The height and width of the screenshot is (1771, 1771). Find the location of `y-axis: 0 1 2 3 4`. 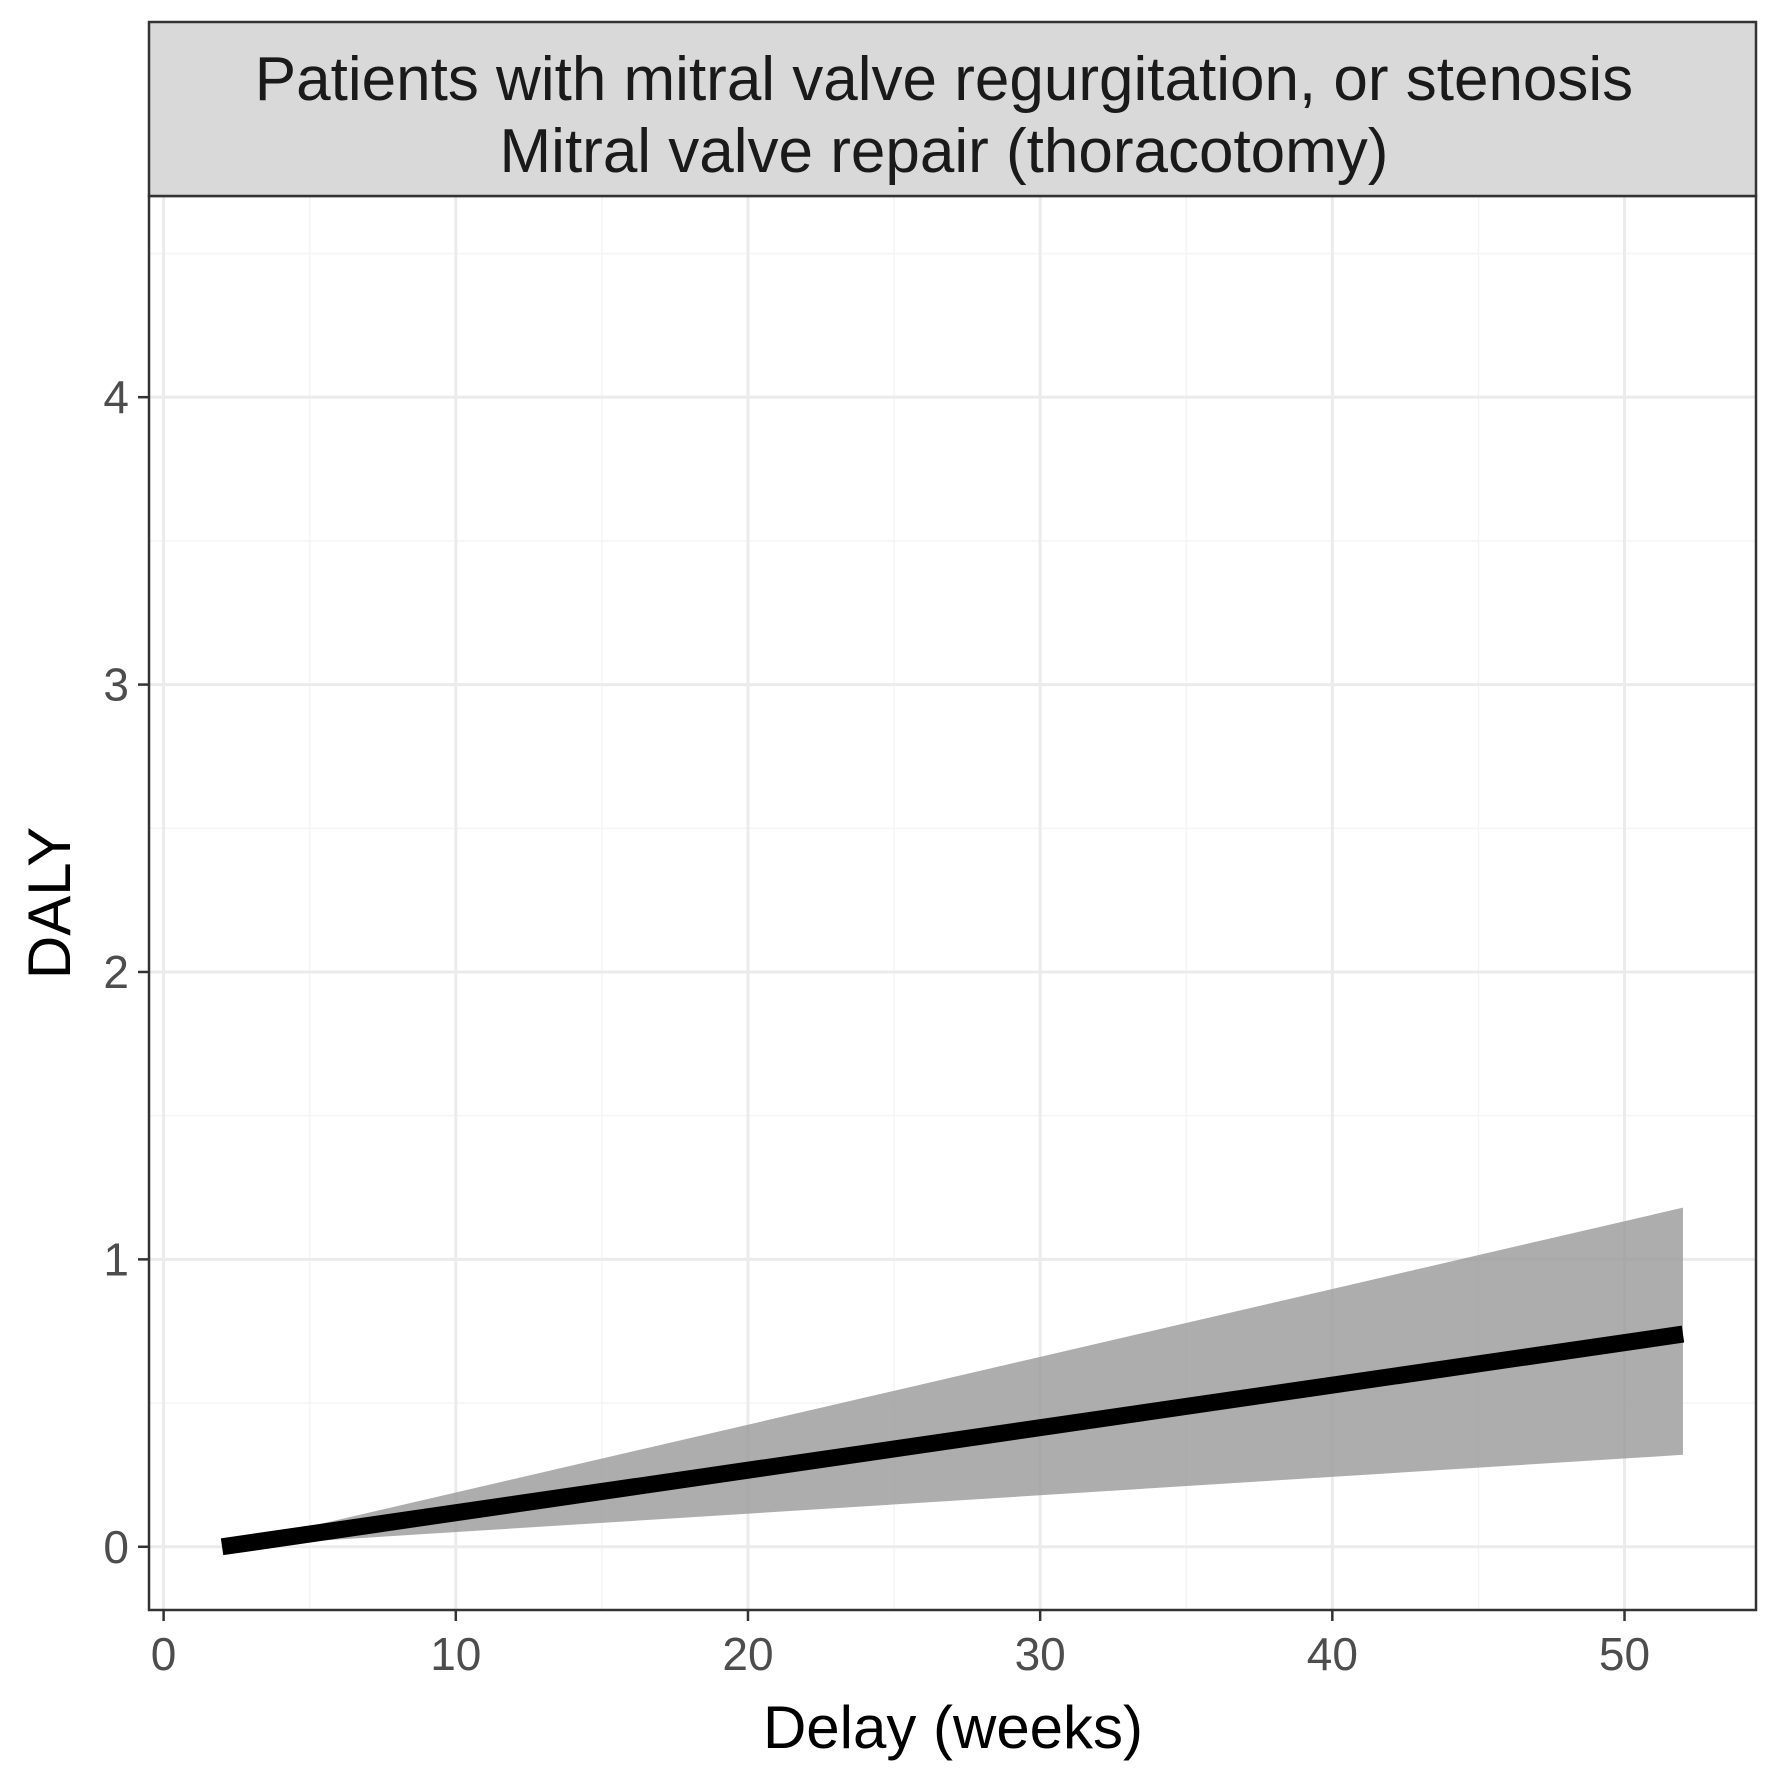

y-axis: 0 1 2 3 4 is located at coordinates (126, 972).